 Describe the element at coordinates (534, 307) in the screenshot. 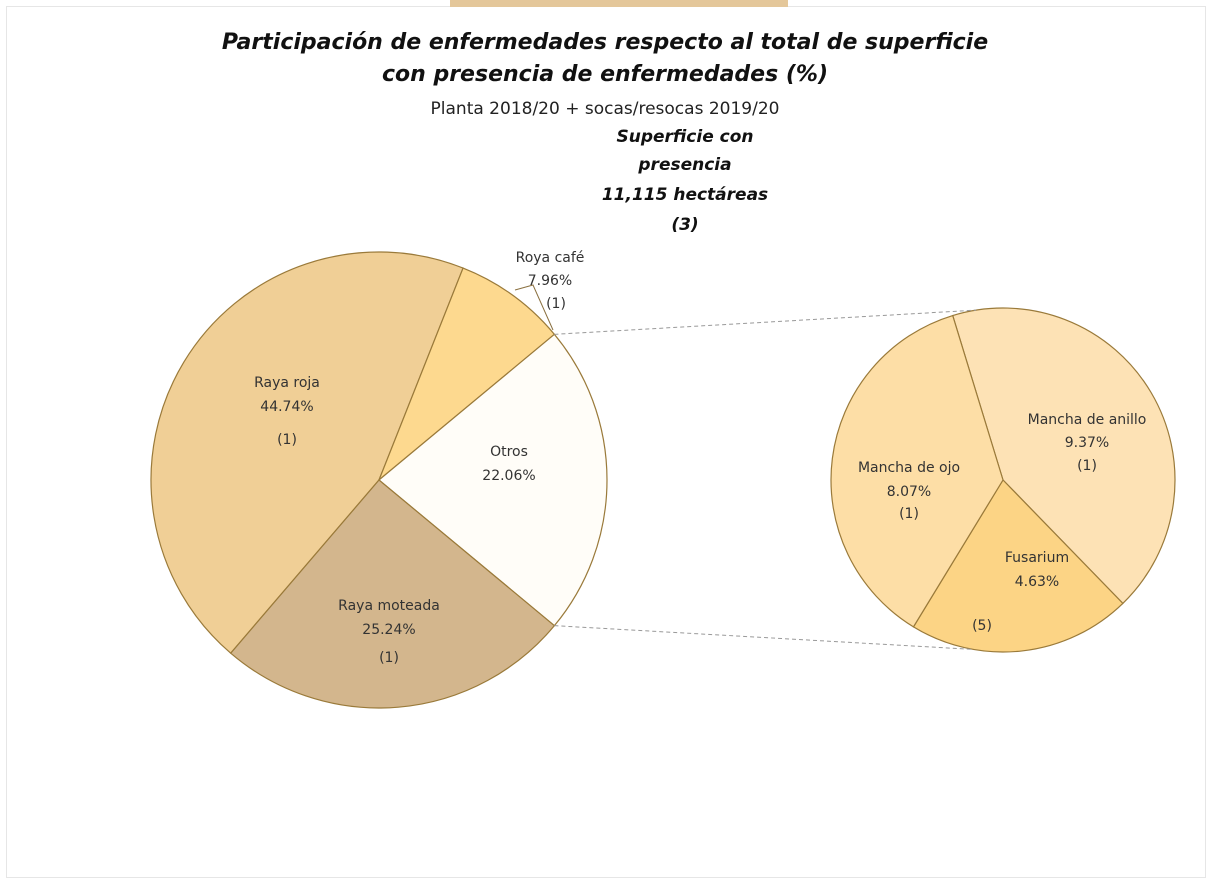

I see `roya-cafe-leader-line` at that location.